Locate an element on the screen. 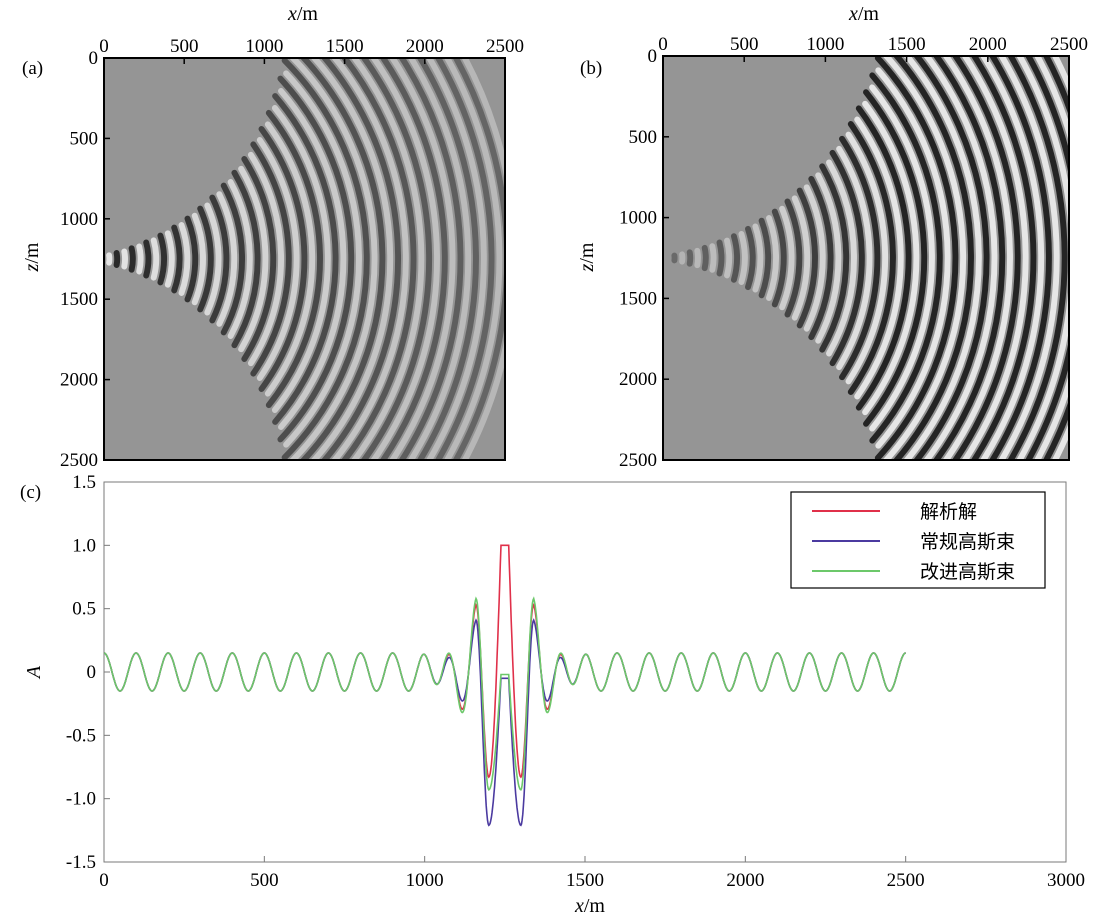 This screenshot has width=1097, height=921. panel-c-x-title: x/m is located at coordinates (589, 906).